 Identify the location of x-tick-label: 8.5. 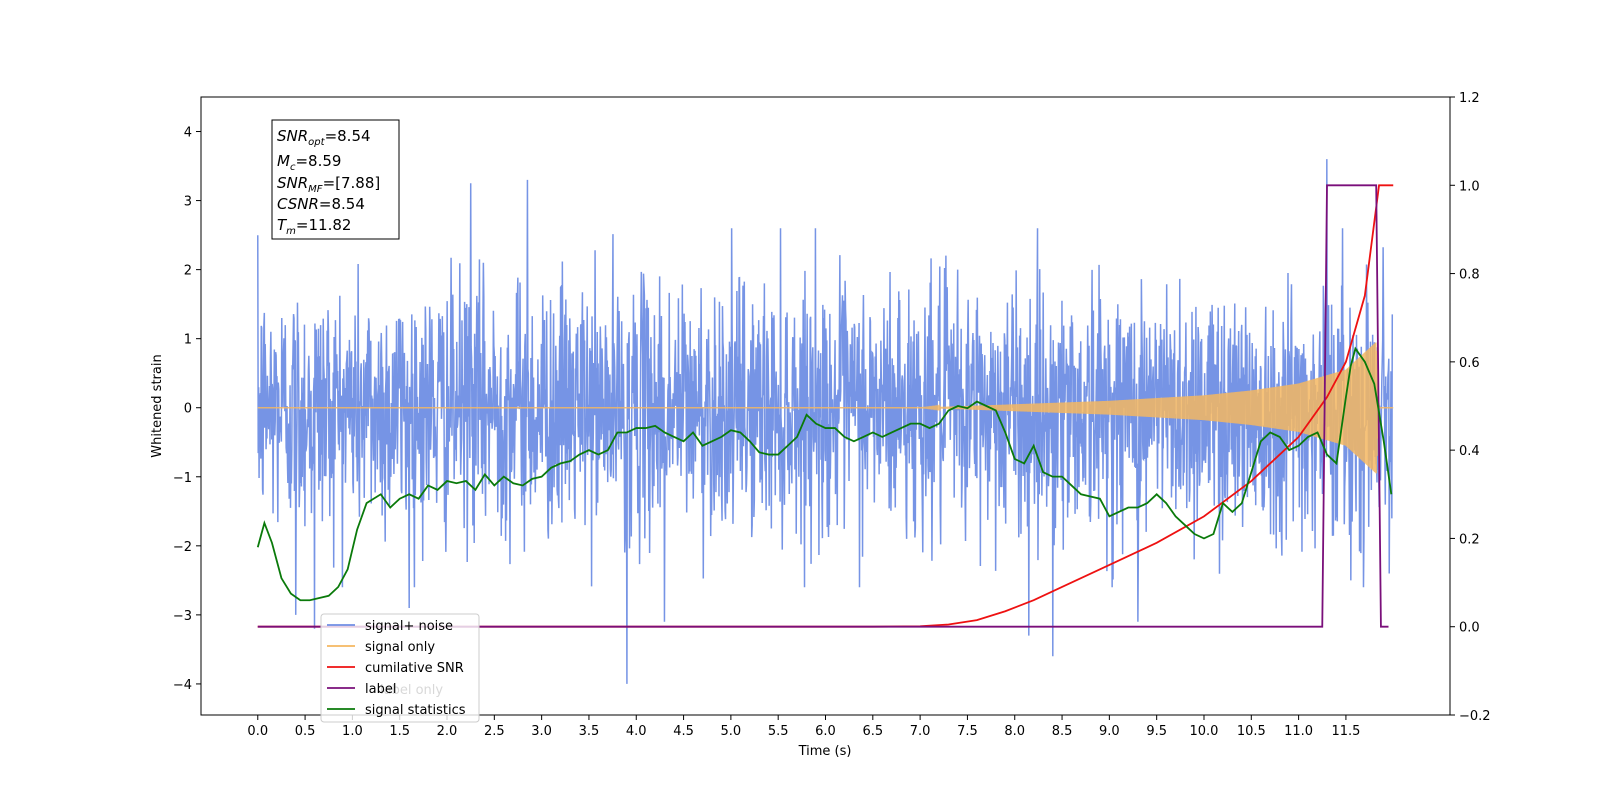
(1062, 731).